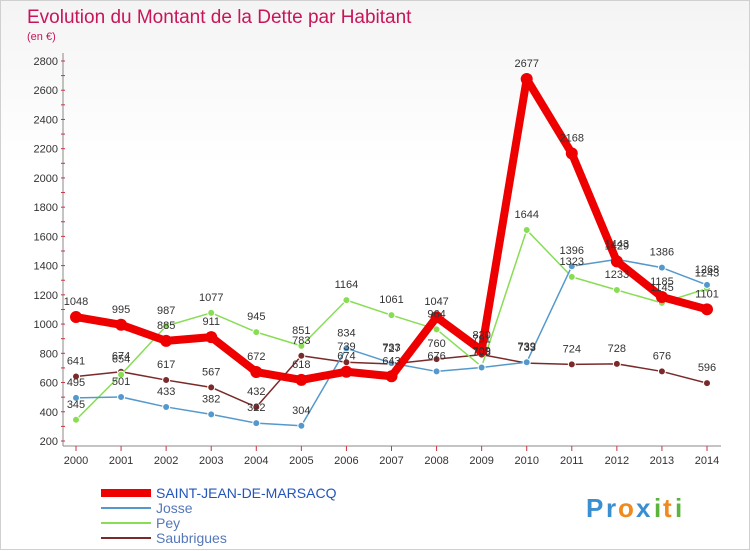 This screenshot has height=551, width=750. Describe the element at coordinates (46, 91) in the screenshot. I see `y-tick-label: 2600` at that location.